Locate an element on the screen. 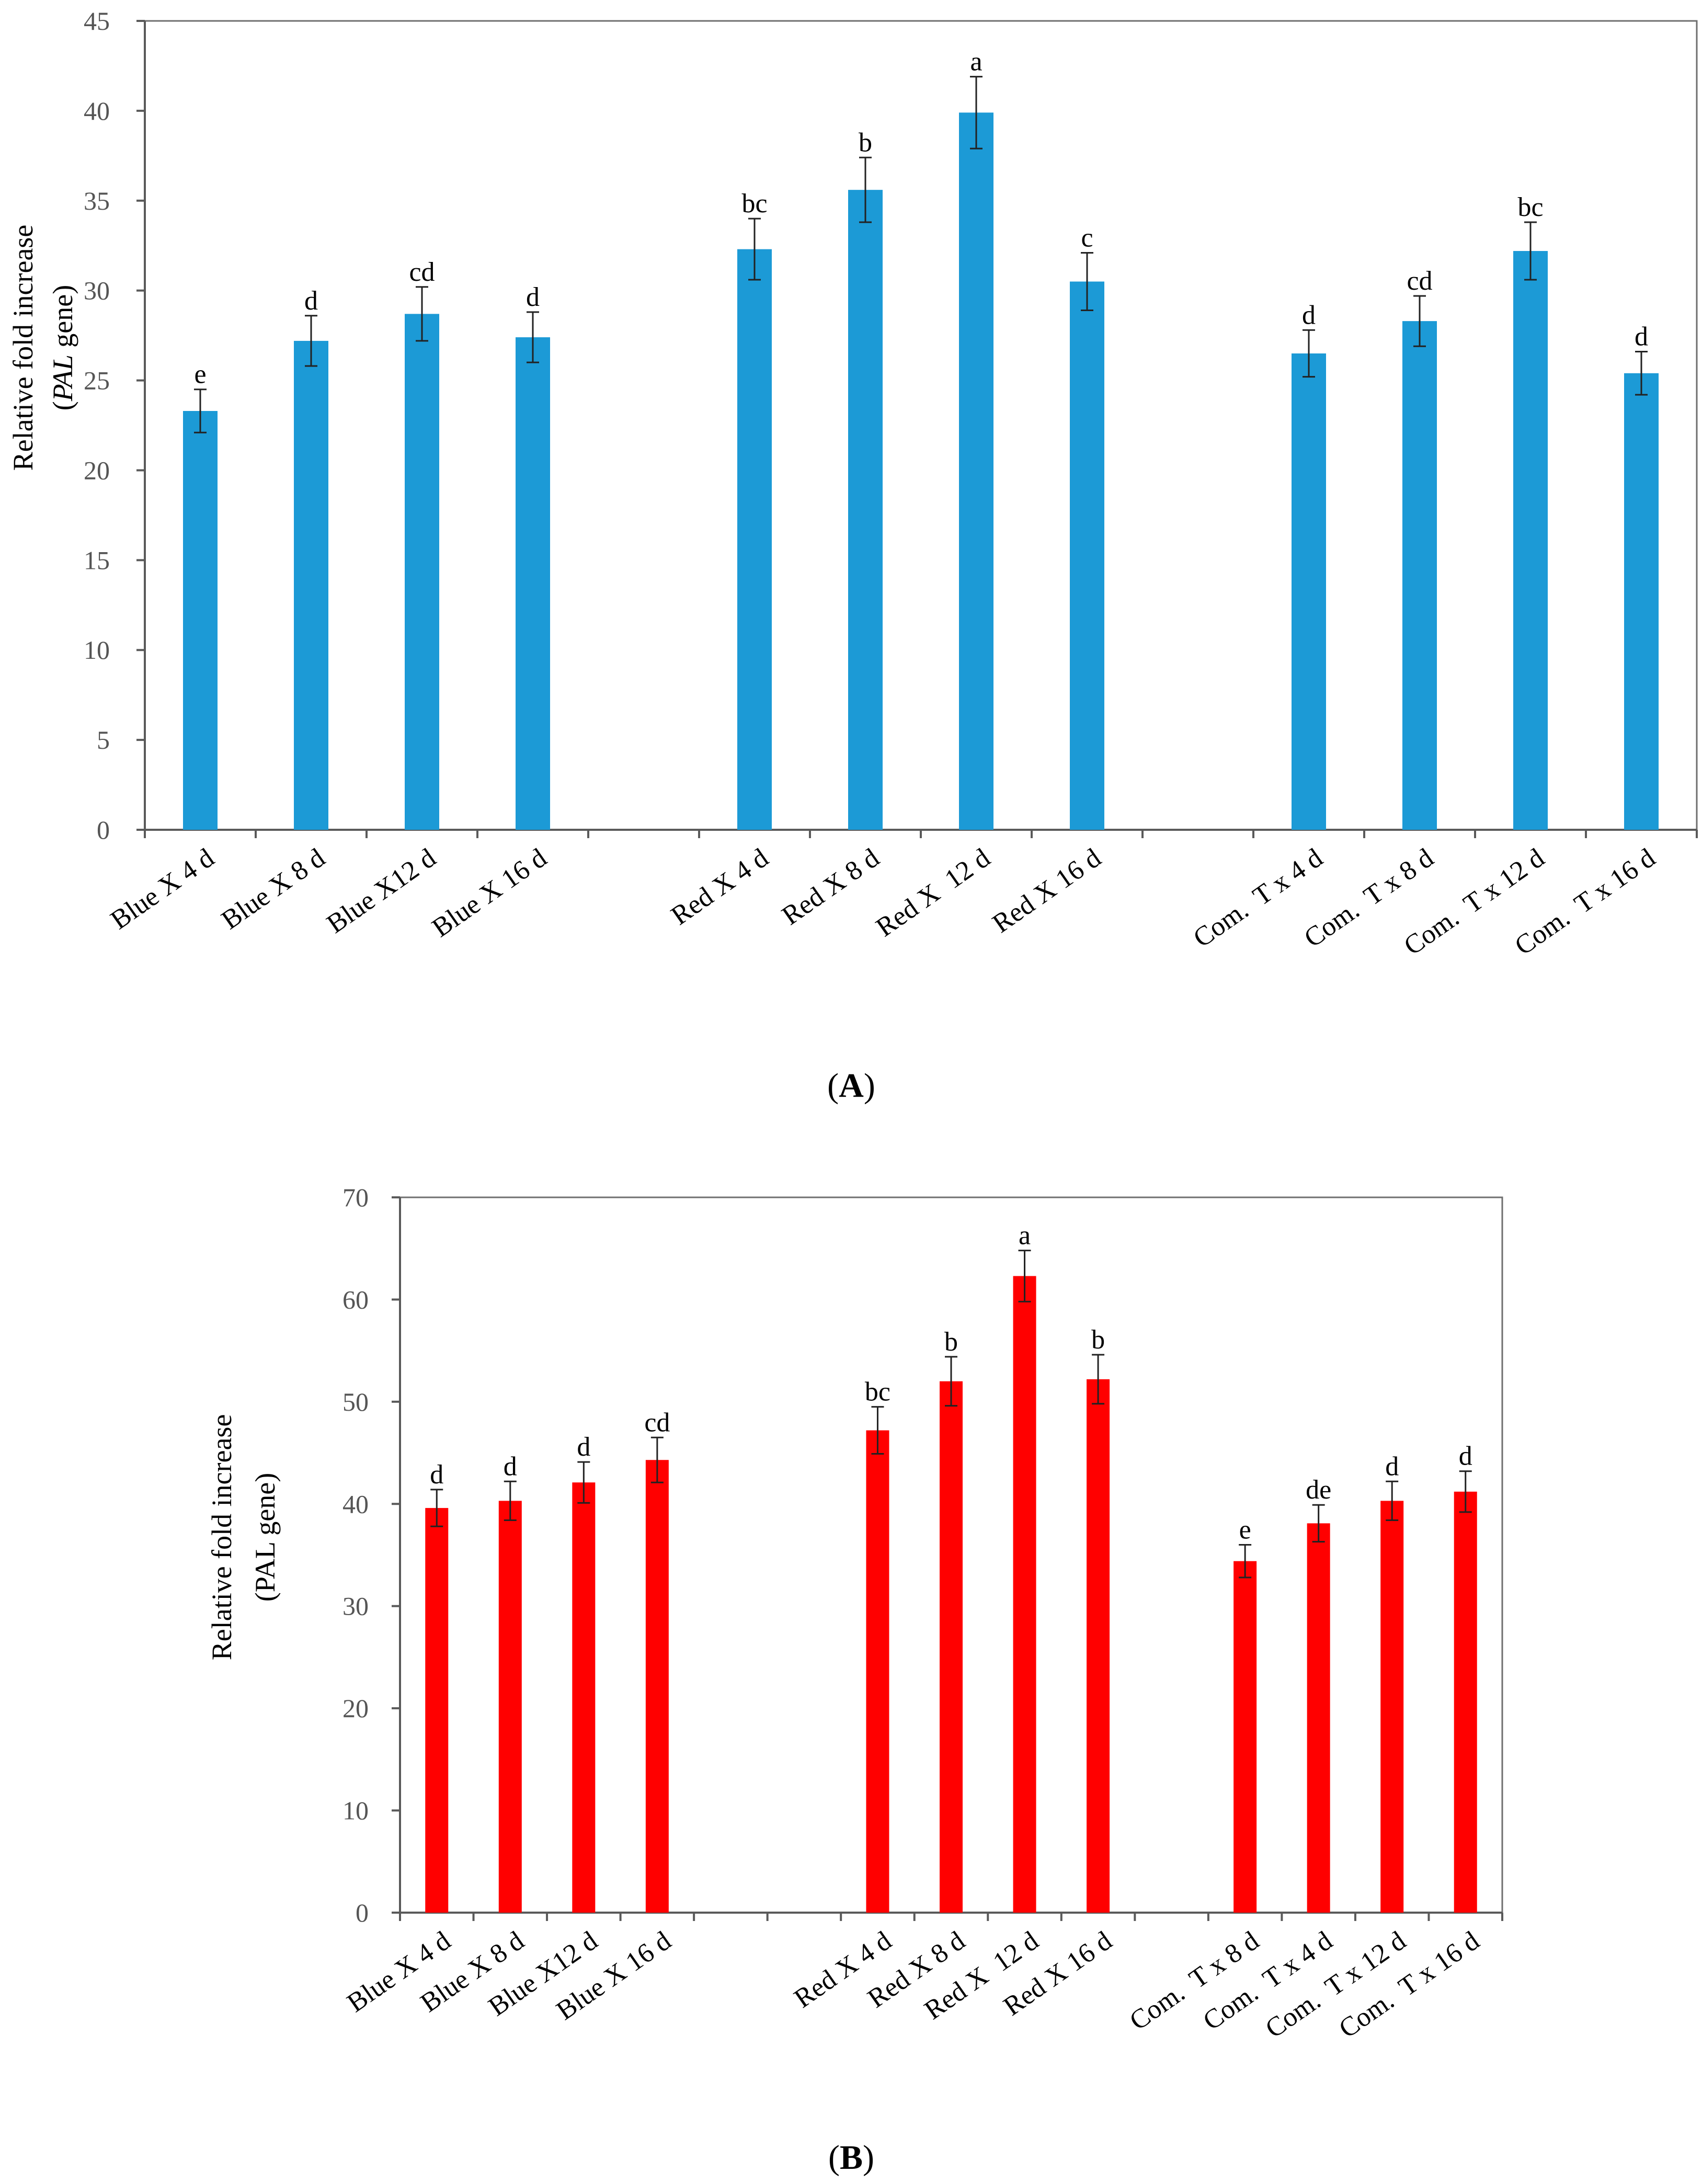 The height and width of the screenshot is (2184, 1702). panel-a-y-tick-label: 10 is located at coordinates (97, 650).